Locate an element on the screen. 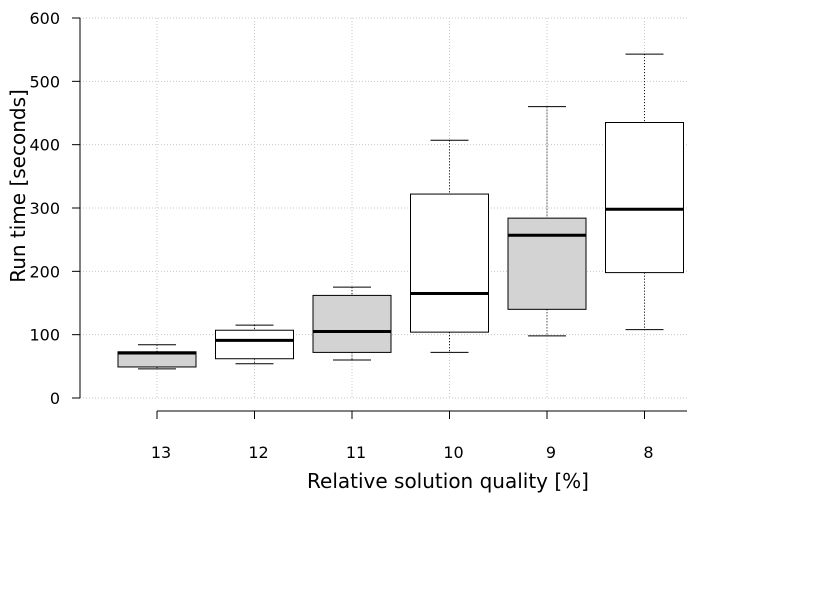 This screenshot has width=818, height=600. y-tick-label: 600 is located at coordinates (44, 18).